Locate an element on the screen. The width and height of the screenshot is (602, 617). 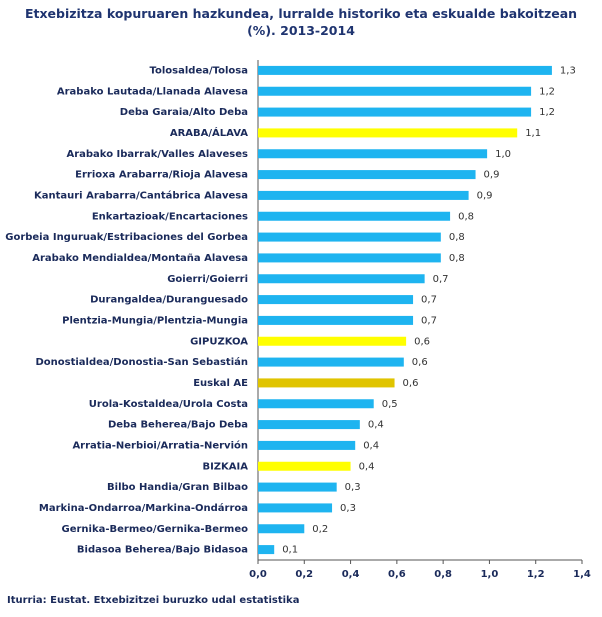
x-tick-label: 1,0 is located at coordinates (490, 574).